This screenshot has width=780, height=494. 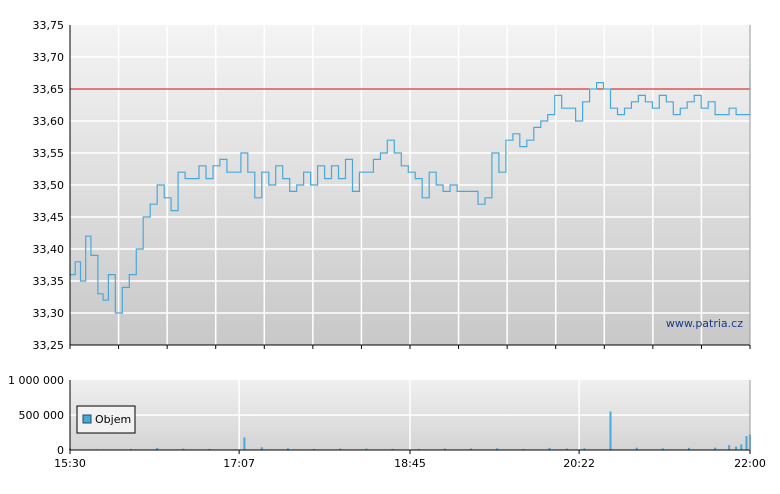 I want to click on price-y-tick-label: 33,75, so click(x=49, y=25).